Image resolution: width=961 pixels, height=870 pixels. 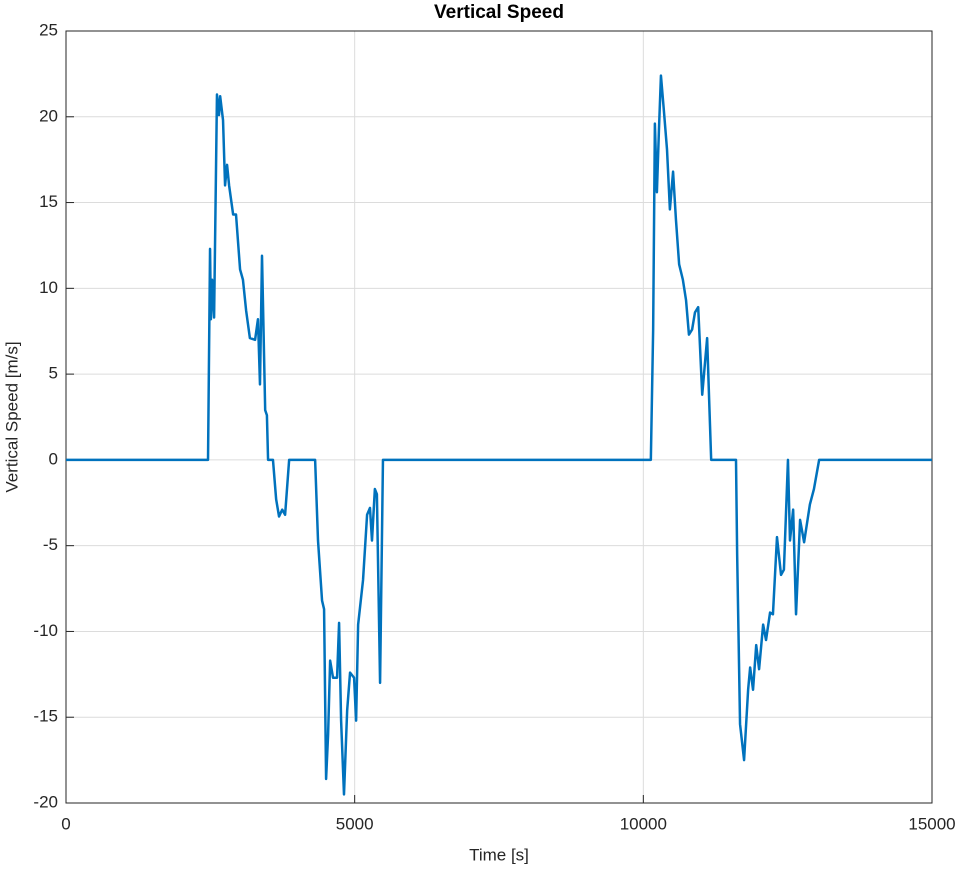 What do you see at coordinates (355, 823) in the screenshot?
I see `x-tick-label: 5000` at bounding box center [355, 823].